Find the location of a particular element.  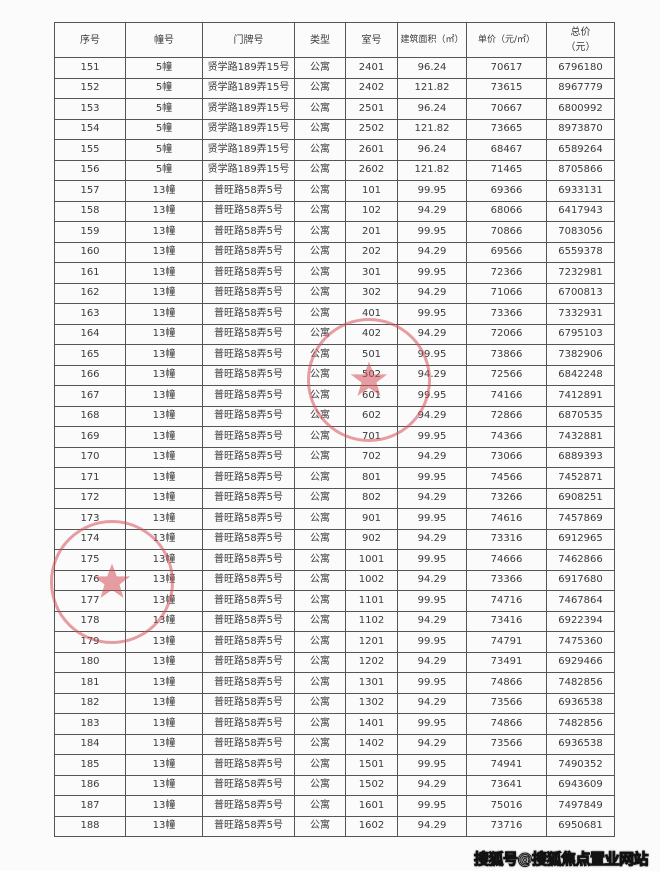

table-row: 155 5幢 贤学路189弄15号 公寓 2601 96.24 68467 6589264 is located at coordinates (334, 150).